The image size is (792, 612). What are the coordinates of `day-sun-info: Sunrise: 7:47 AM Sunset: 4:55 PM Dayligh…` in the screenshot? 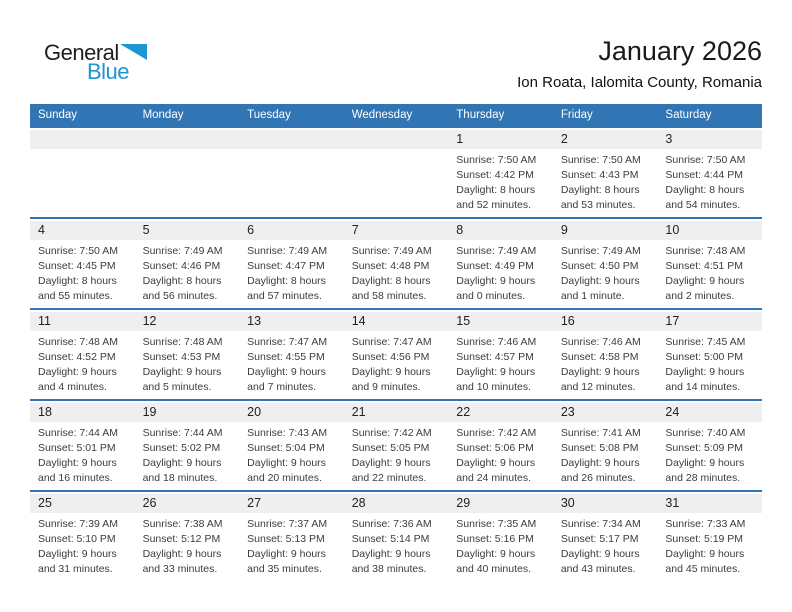 It's located at (291, 363).